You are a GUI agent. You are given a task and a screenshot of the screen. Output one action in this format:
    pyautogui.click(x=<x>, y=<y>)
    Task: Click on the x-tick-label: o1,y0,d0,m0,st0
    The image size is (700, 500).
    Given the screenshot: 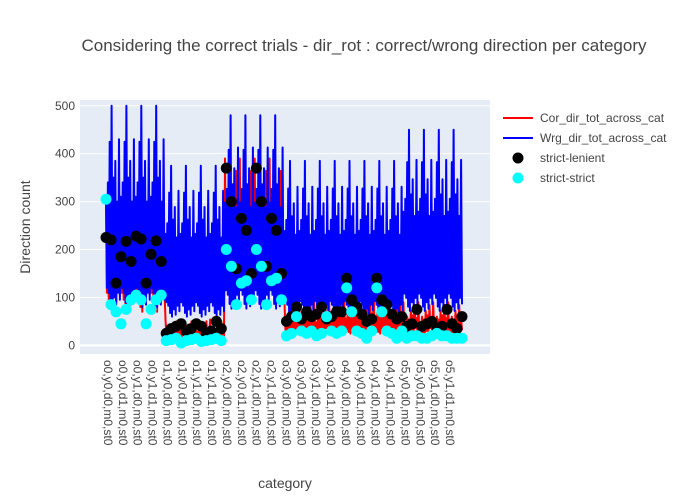 What is the action you would take?
    pyautogui.click(x=167, y=403)
    